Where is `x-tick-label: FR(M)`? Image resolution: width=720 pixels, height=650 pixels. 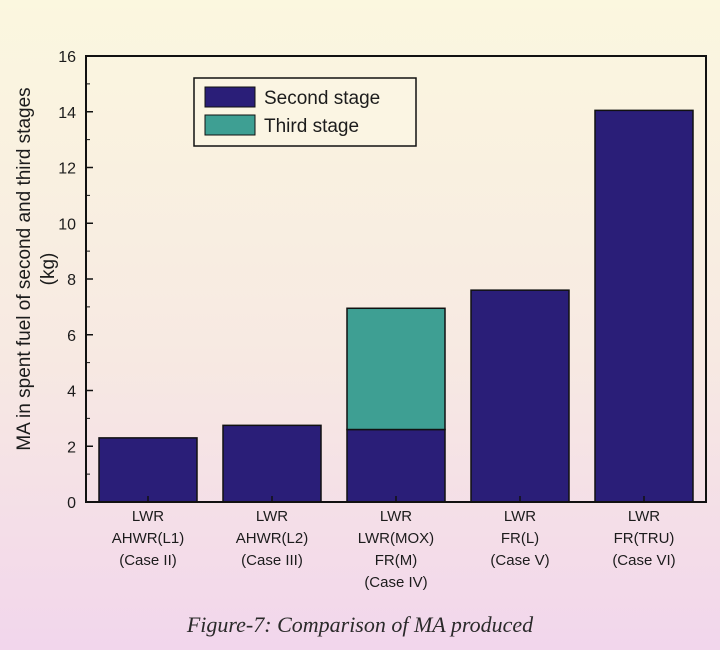 x-tick-label: FR(M) is located at coordinates (396, 560).